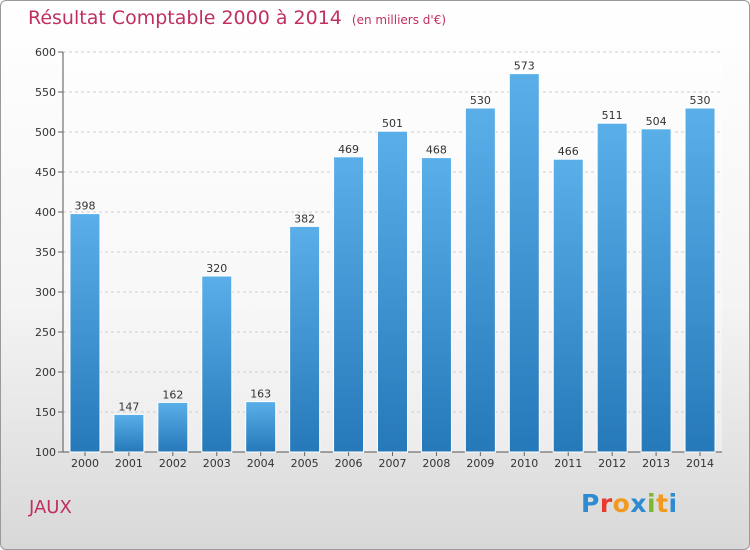 The height and width of the screenshot is (550, 750). What do you see at coordinates (568, 463) in the screenshot?
I see `x-tick-label: 2011` at bounding box center [568, 463].